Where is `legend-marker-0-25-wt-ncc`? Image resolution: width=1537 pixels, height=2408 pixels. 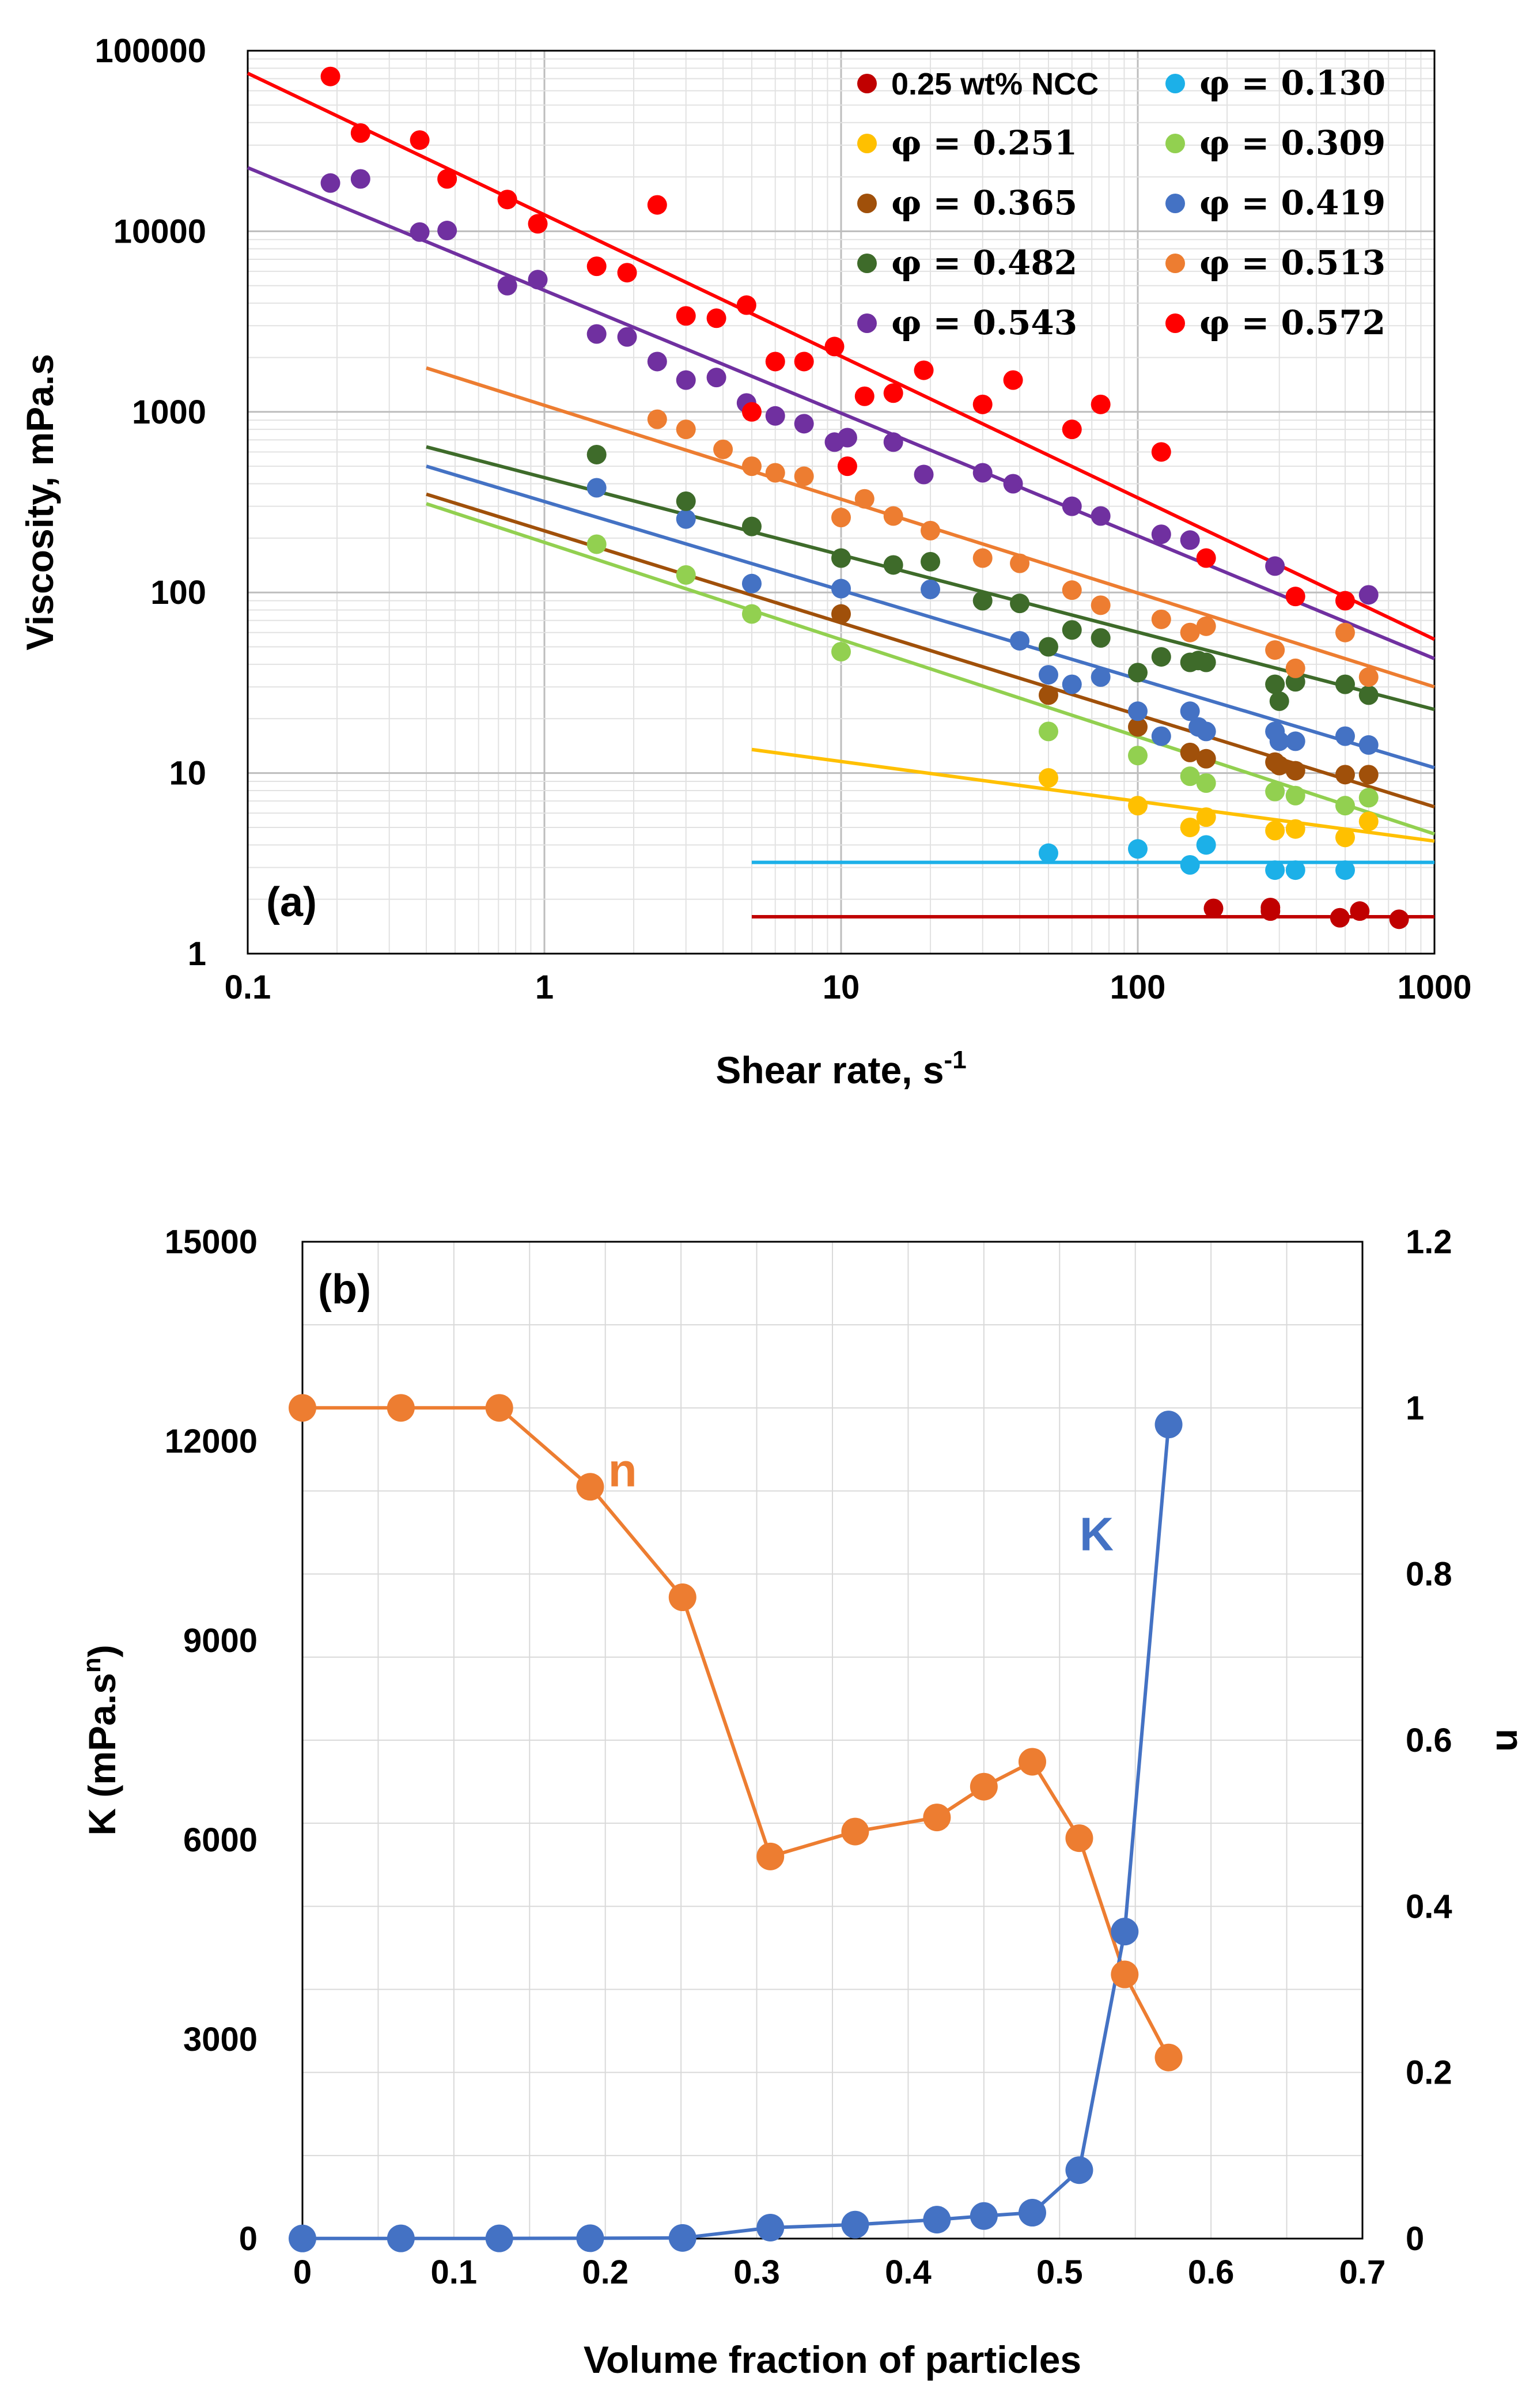 legend-marker-0-25-wt-ncc is located at coordinates (867, 83).